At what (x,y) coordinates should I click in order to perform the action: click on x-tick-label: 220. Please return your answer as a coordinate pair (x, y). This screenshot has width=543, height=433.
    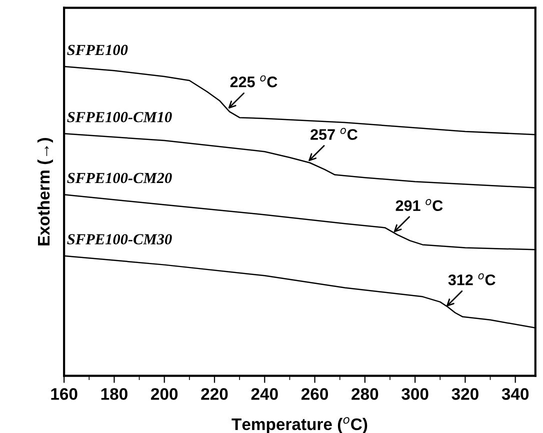
    Looking at the image, I should click on (214, 394).